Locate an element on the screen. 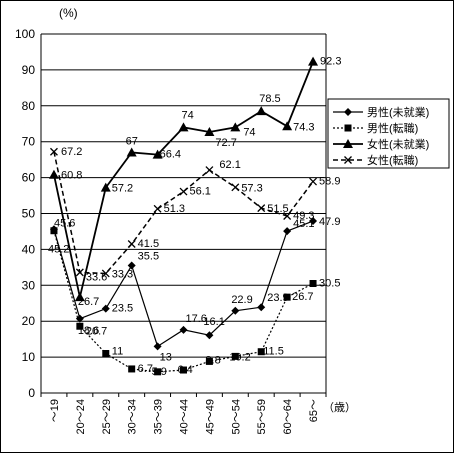 The width and height of the screenshot is (454, 457). data-label: 11.5 is located at coordinates (273, 352).